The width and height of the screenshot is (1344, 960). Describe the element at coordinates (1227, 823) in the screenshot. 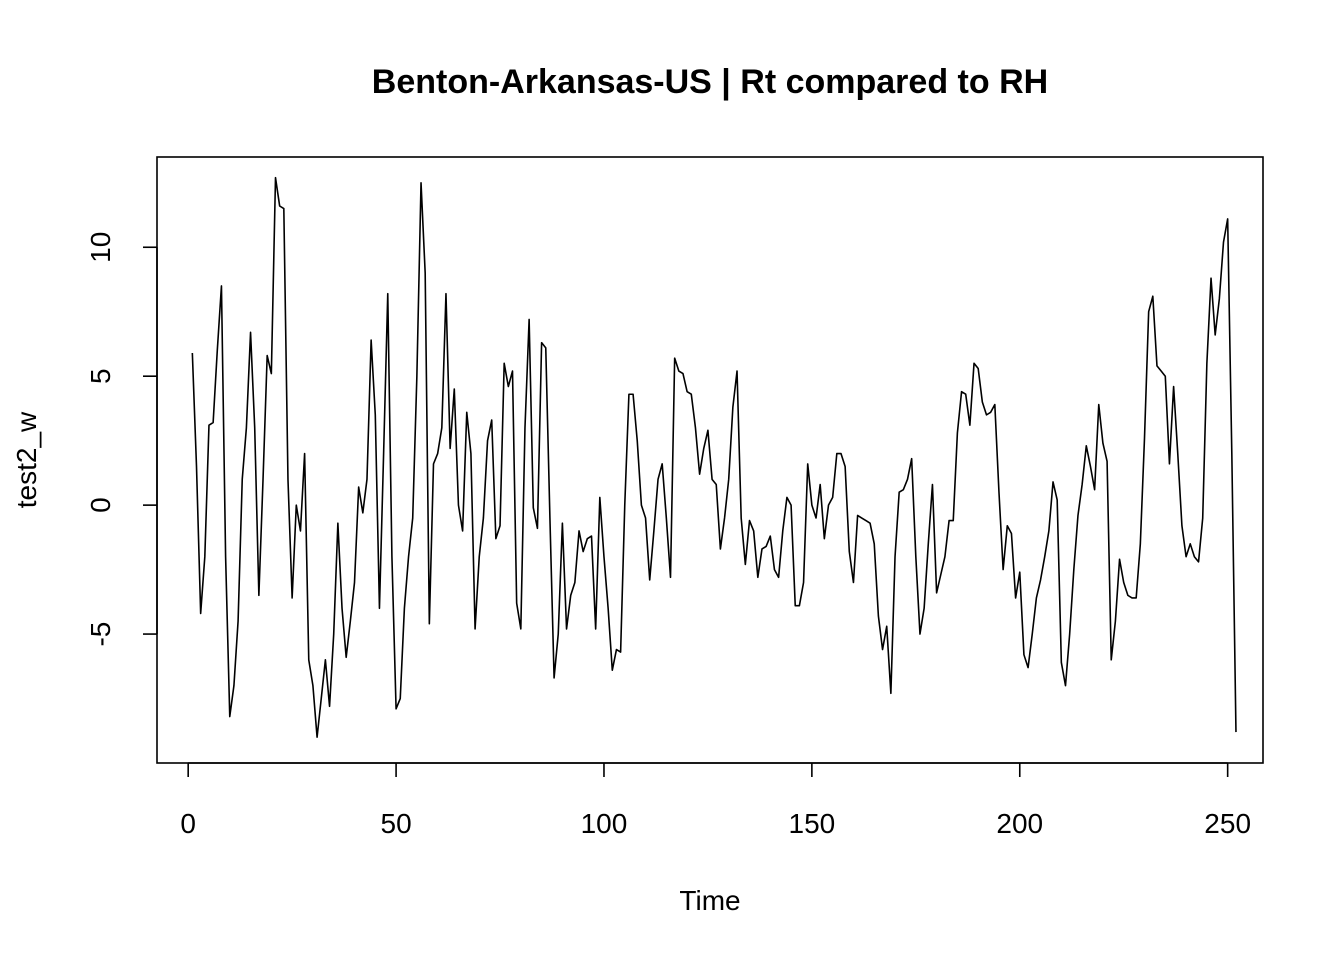

I see `x-tick-label: 250` at that location.